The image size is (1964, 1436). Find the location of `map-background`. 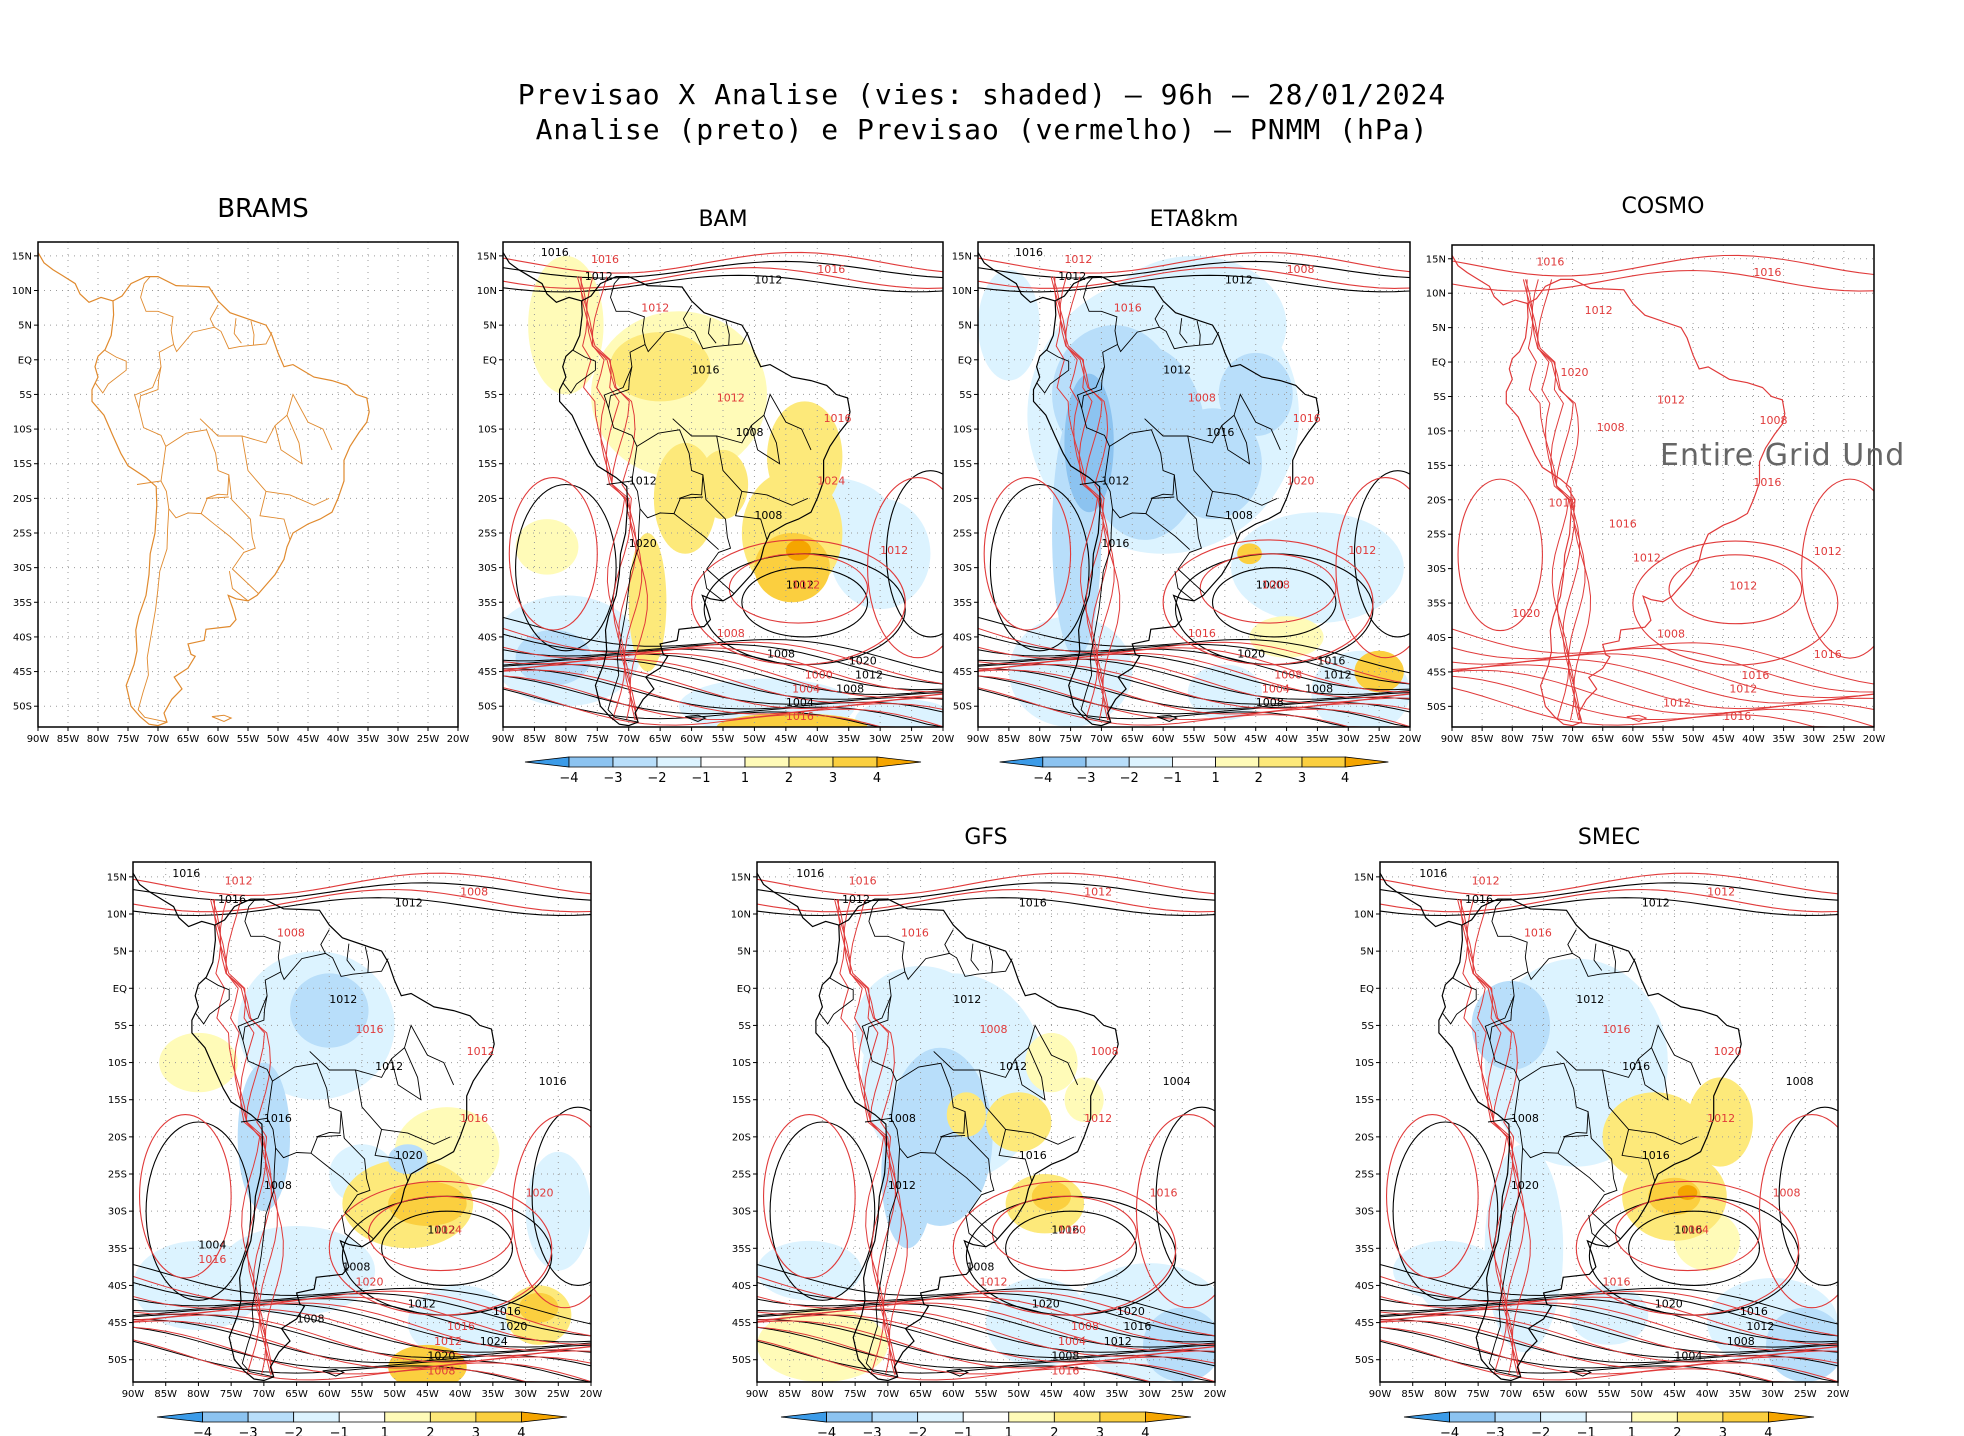

map-background is located at coordinates (248, 484).